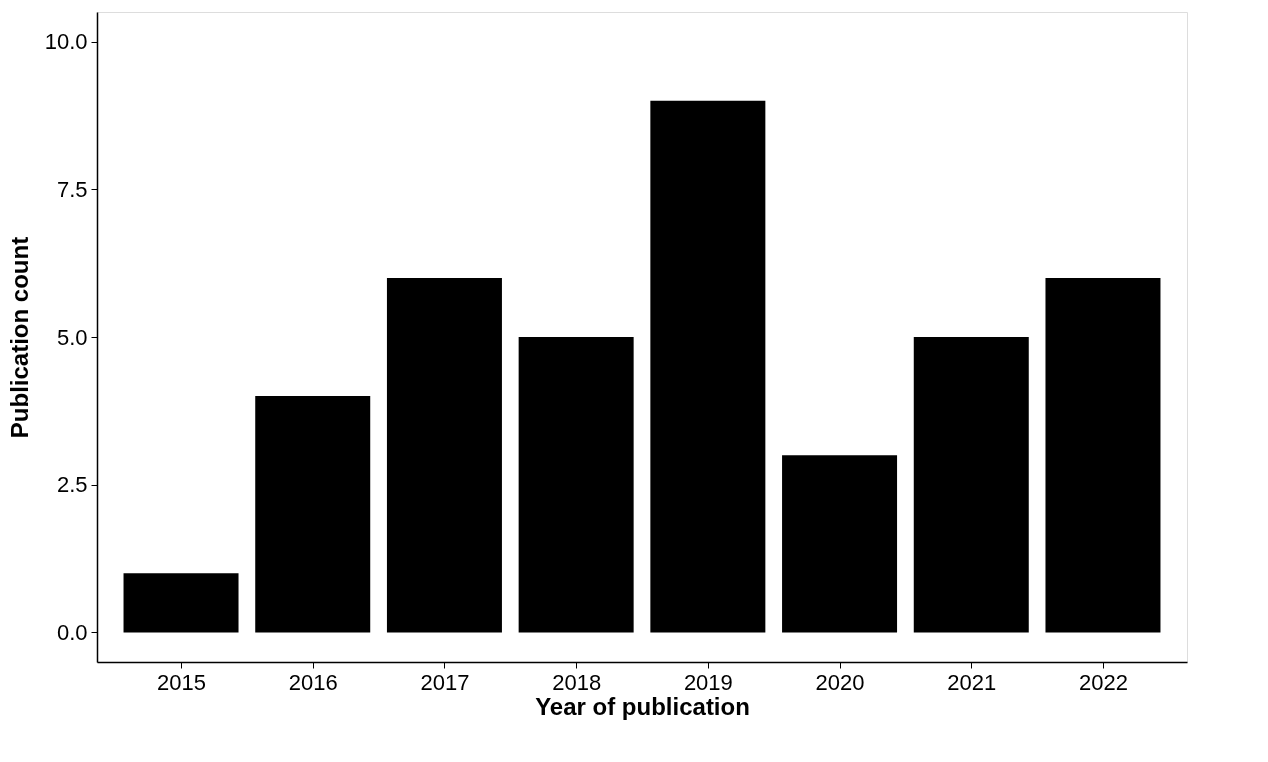 The image size is (1268, 762). What do you see at coordinates (72, 485) in the screenshot?
I see `y-tick-label: 2.5` at bounding box center [72, 485].